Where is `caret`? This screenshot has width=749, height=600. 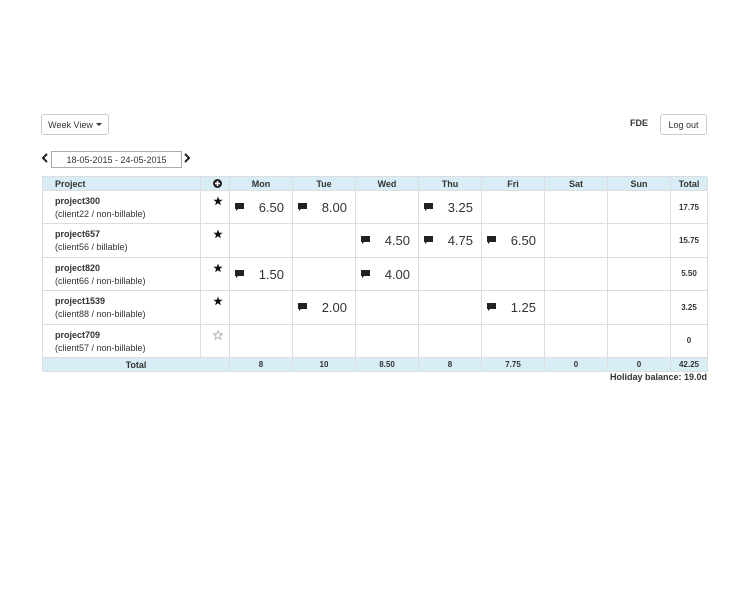
caret is located at coordinates (98, 124).